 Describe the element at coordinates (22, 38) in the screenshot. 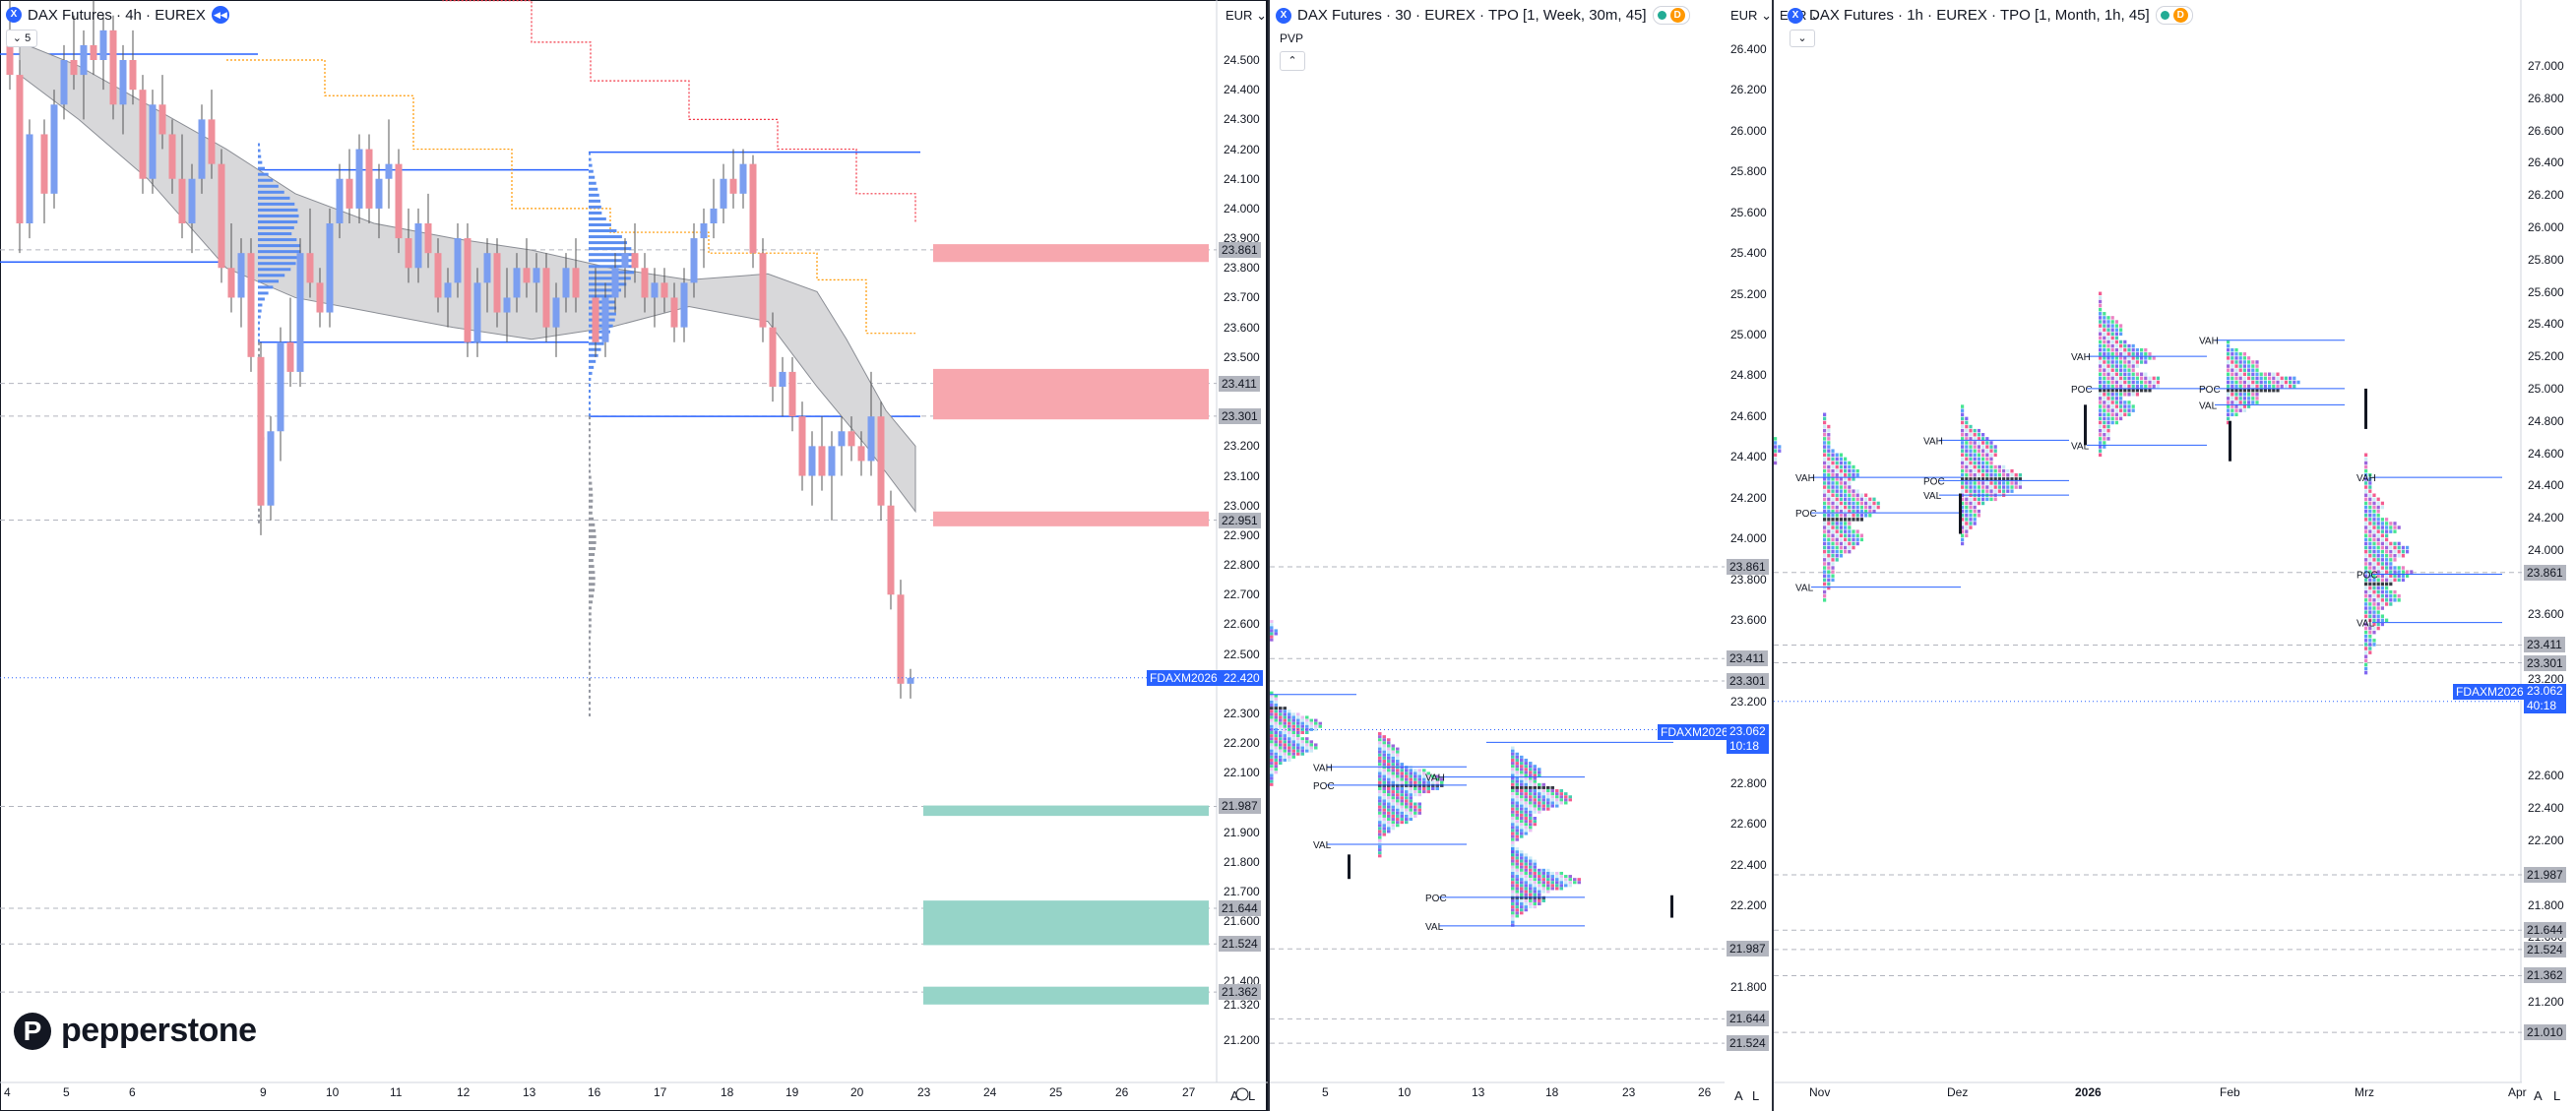

I see `interval-collapse-button: ⌄ 5` at that location.